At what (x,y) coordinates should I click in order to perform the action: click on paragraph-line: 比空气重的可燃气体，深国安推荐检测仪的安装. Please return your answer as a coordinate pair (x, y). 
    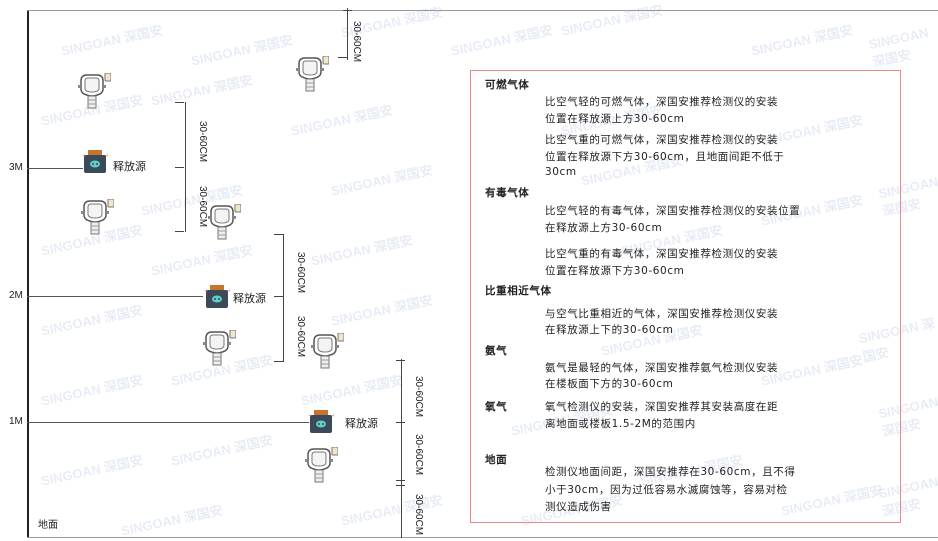
    Looking at the image, I should click on (662, 140).